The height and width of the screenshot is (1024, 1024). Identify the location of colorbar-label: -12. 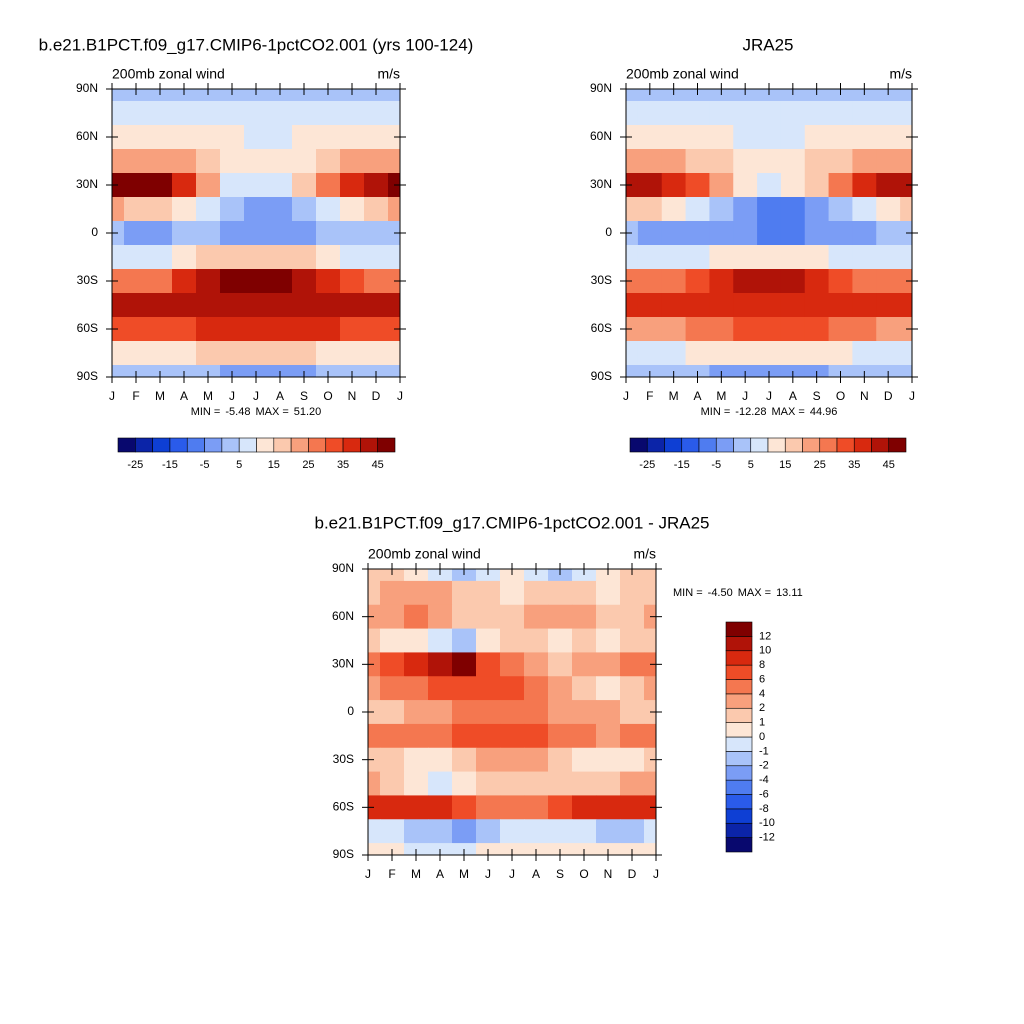
(767, 838).